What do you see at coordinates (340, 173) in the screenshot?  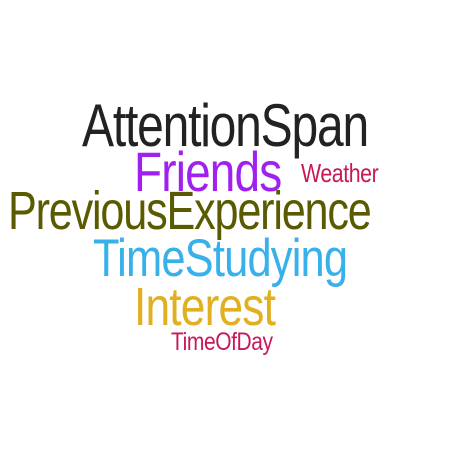 I see `word-weather: Weather` at bounding box center [340, 173].